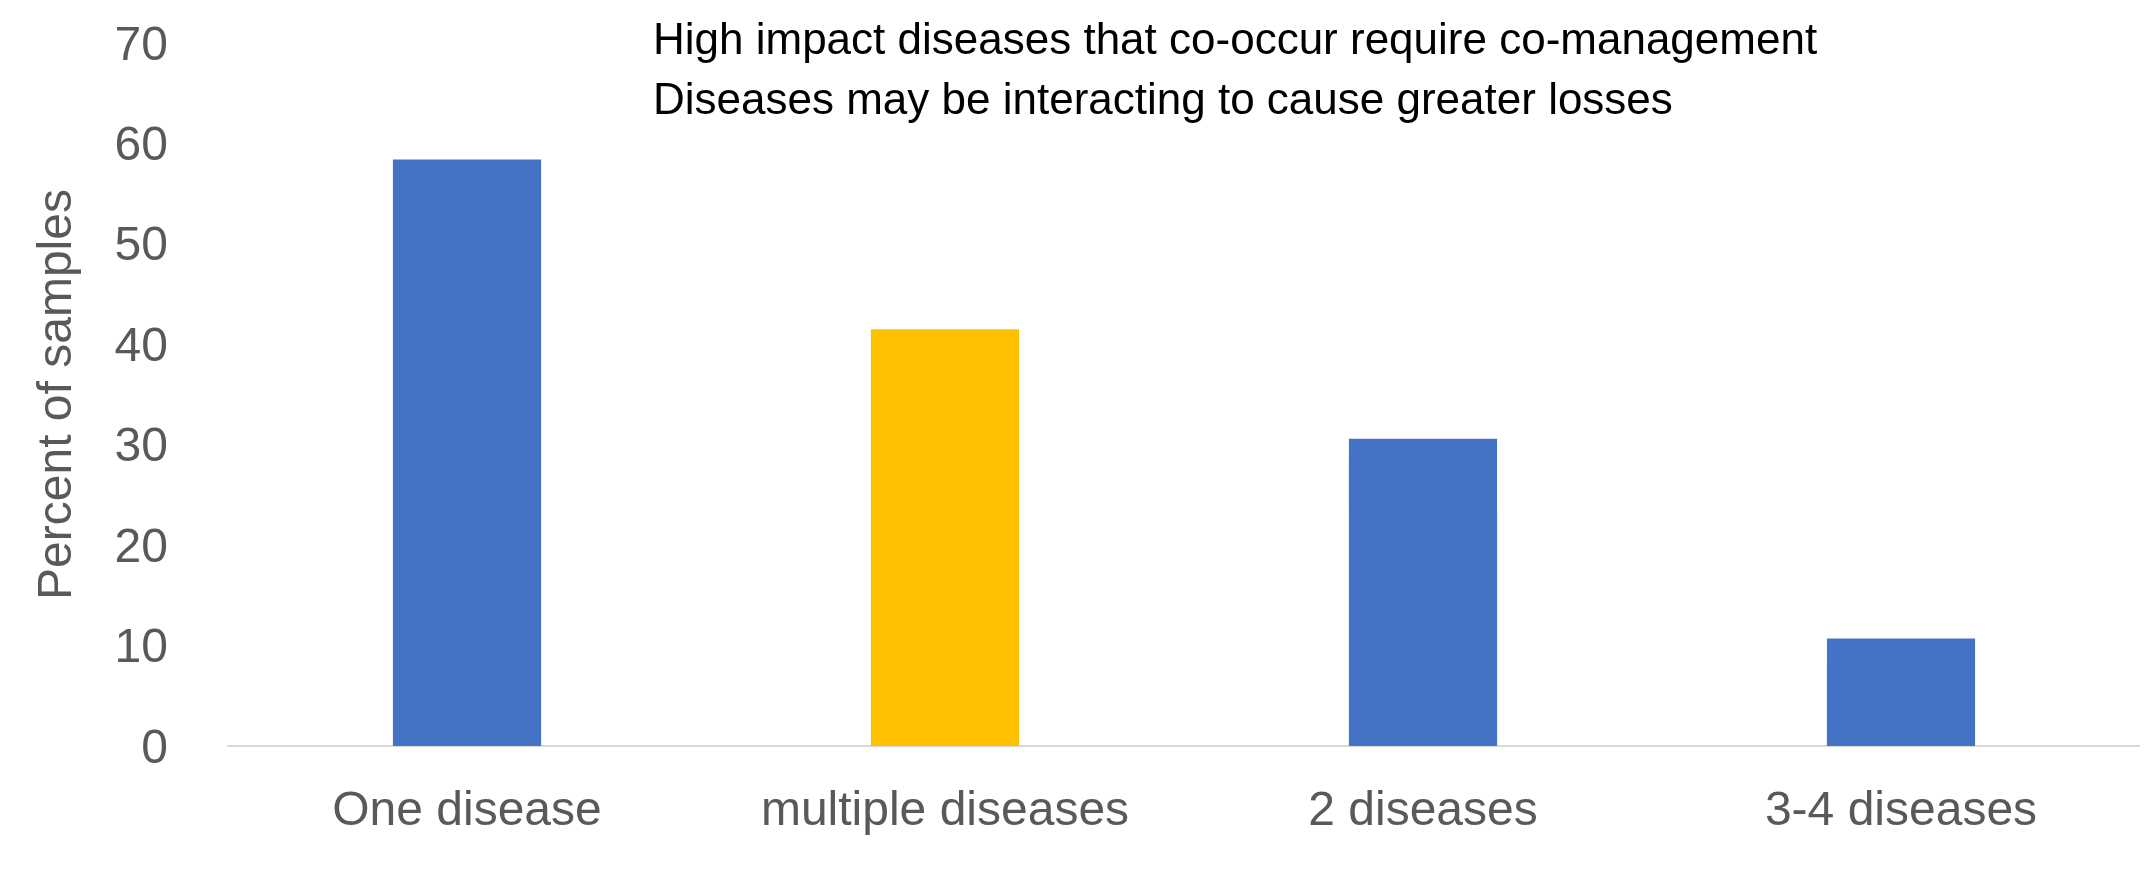 The height and width of the screenshot is (872, 2148). I want to click on y-tick-label: 60, so click(141, 143).